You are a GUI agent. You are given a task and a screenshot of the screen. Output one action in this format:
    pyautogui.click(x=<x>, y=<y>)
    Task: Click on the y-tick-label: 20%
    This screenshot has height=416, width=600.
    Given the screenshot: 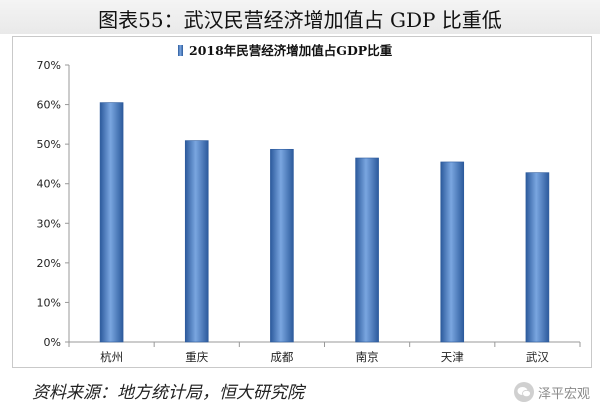 What is the action you would take?
    pyautogui.click(x=49, y=263)
    